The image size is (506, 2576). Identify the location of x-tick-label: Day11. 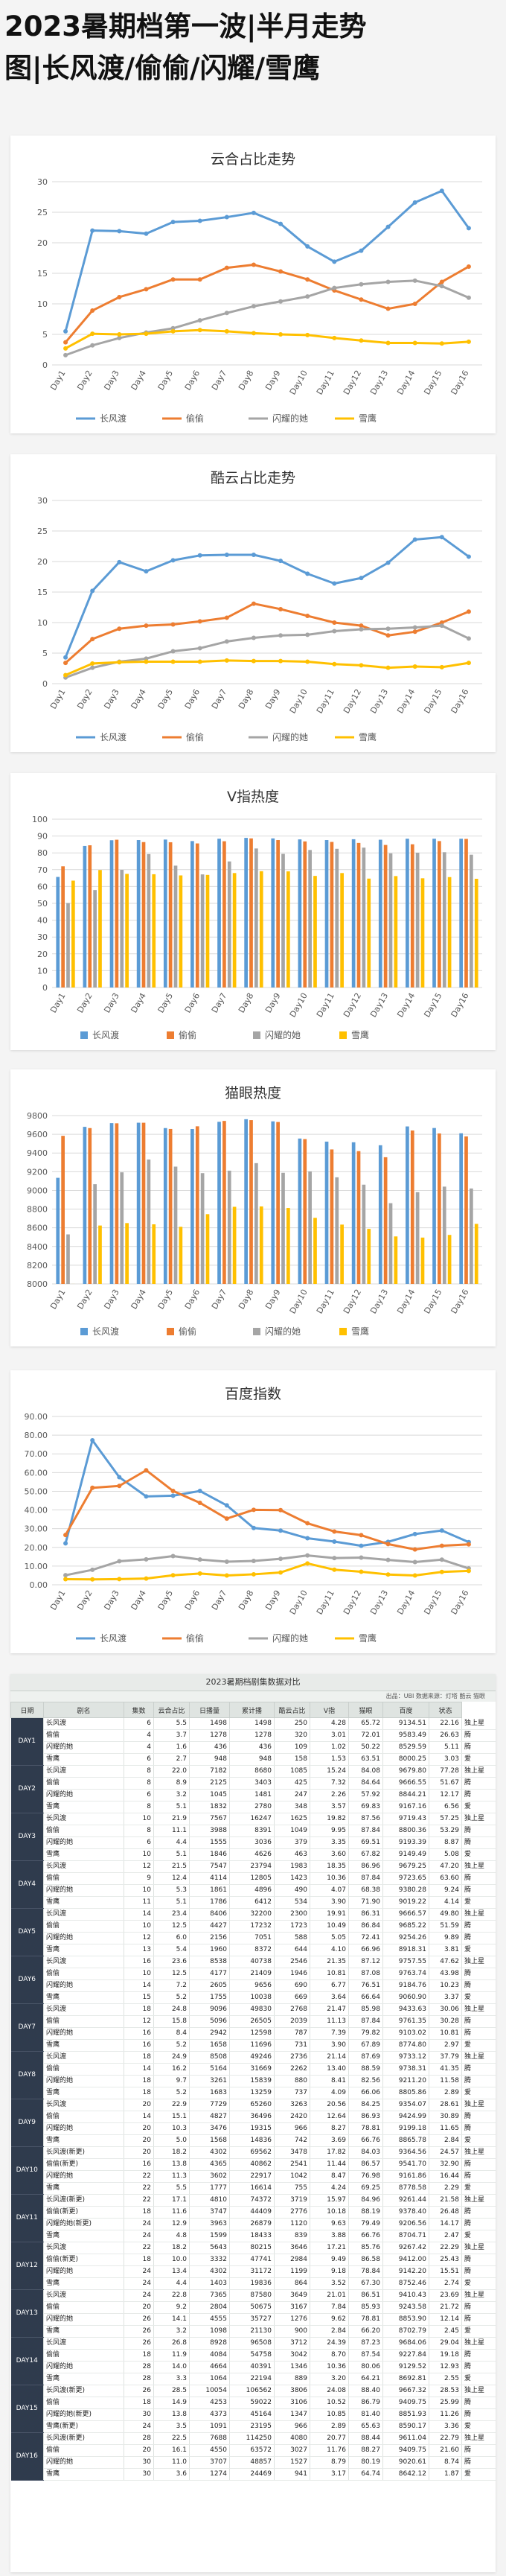
(325, 1602).